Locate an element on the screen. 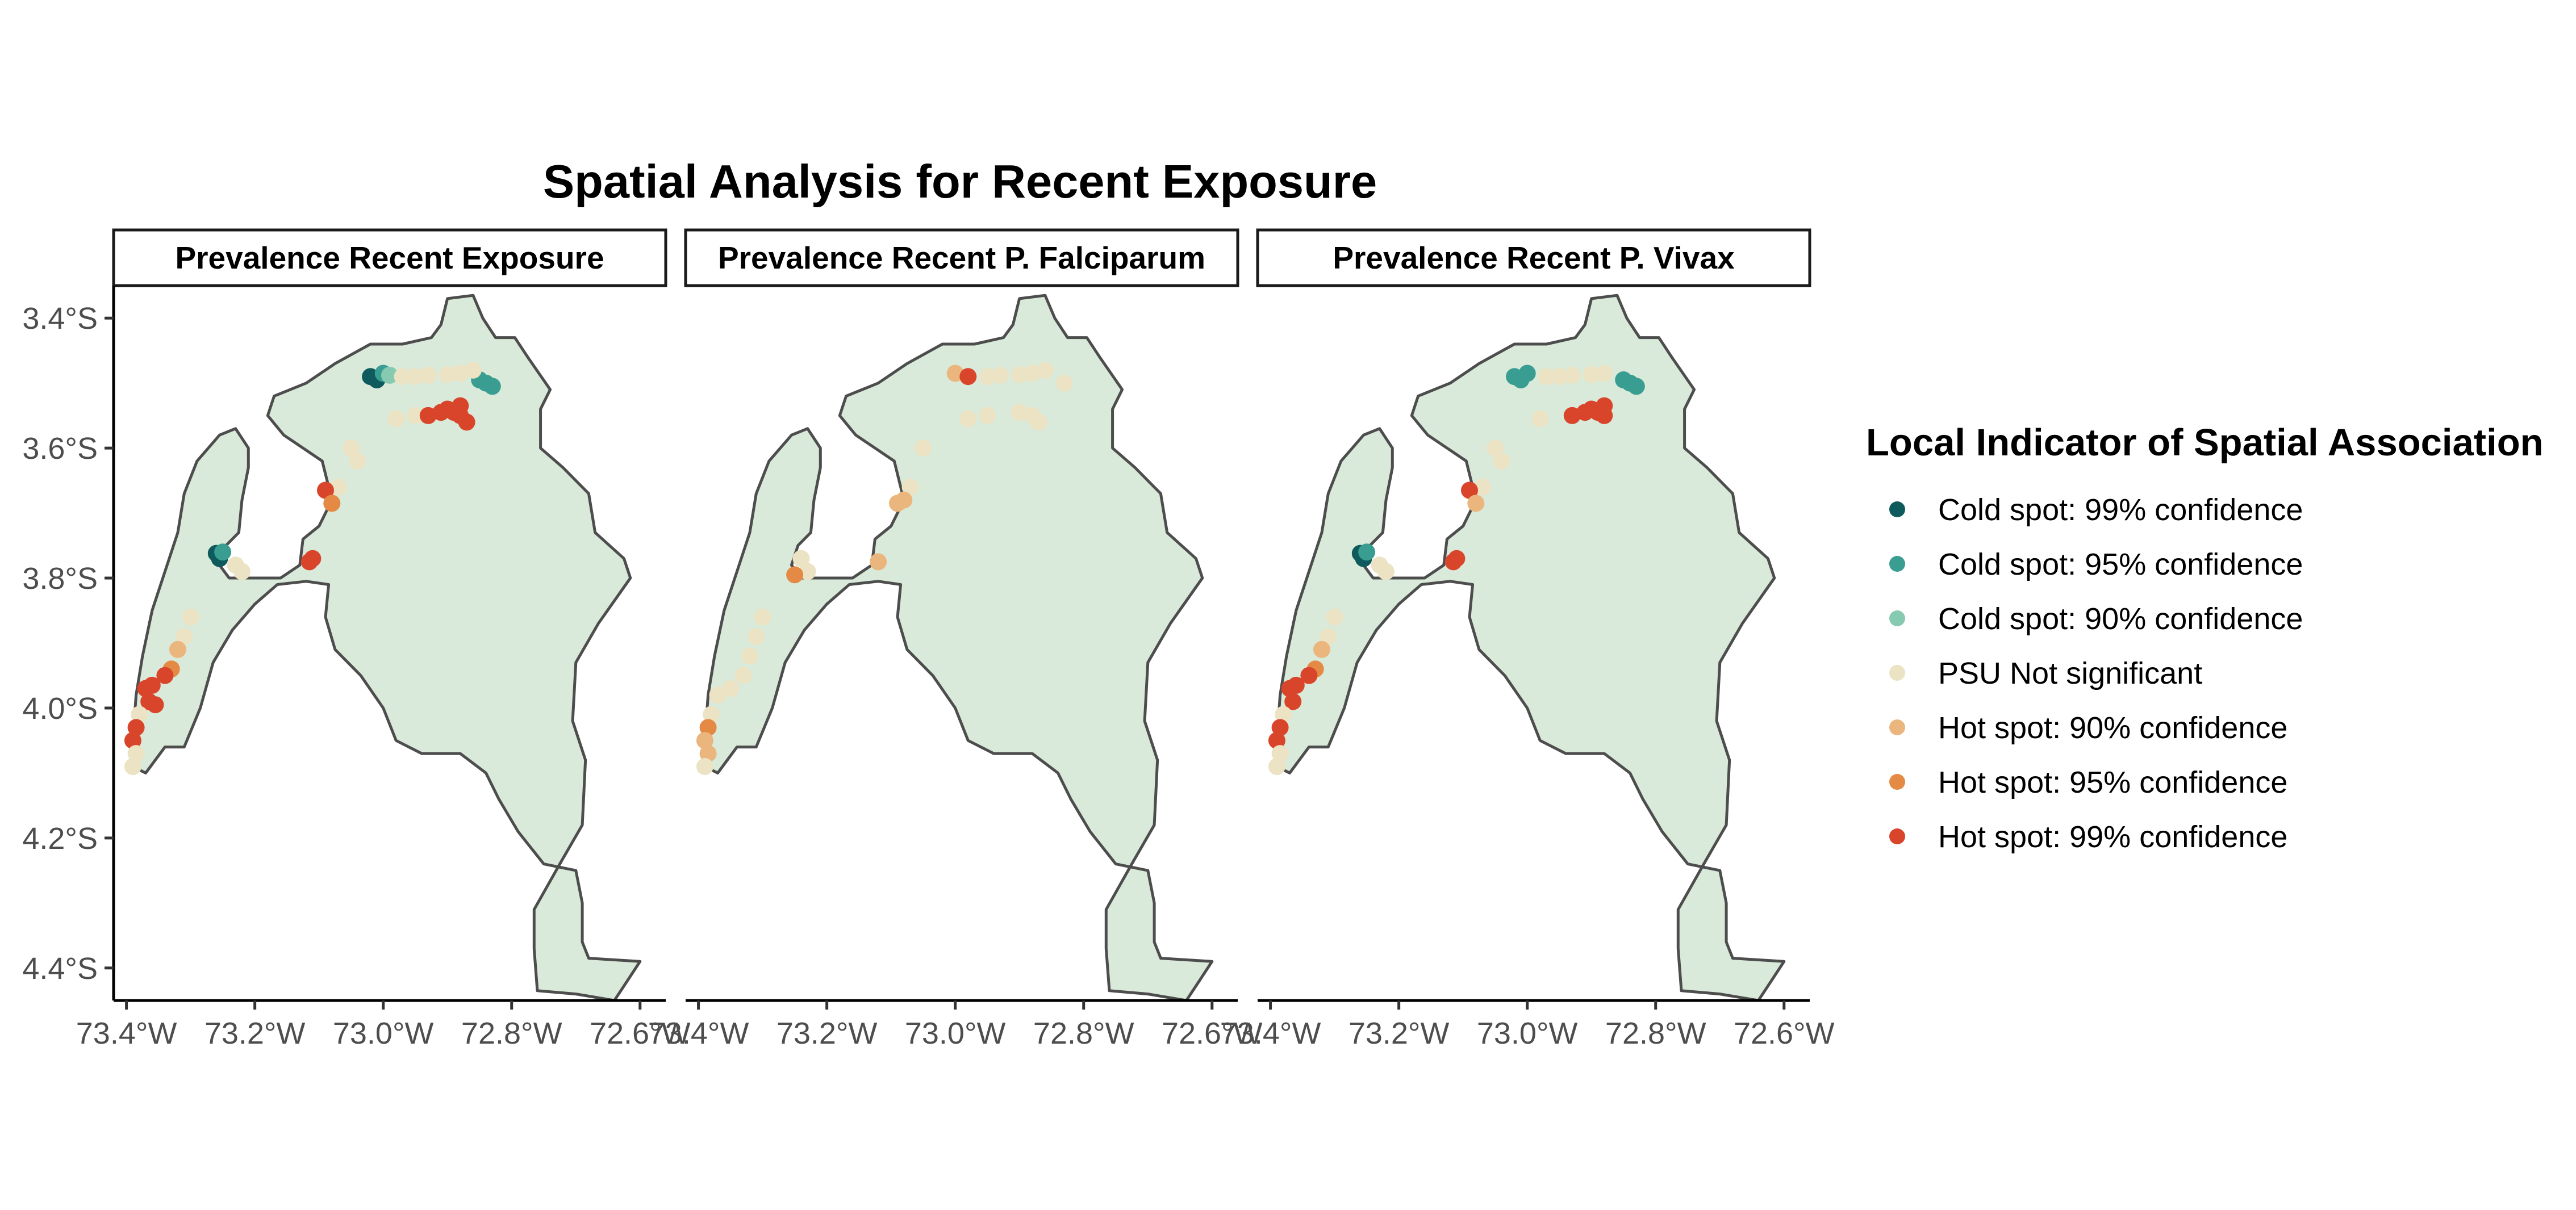  y-tick-label: 4.2°S is located at coordinates (60, 839).